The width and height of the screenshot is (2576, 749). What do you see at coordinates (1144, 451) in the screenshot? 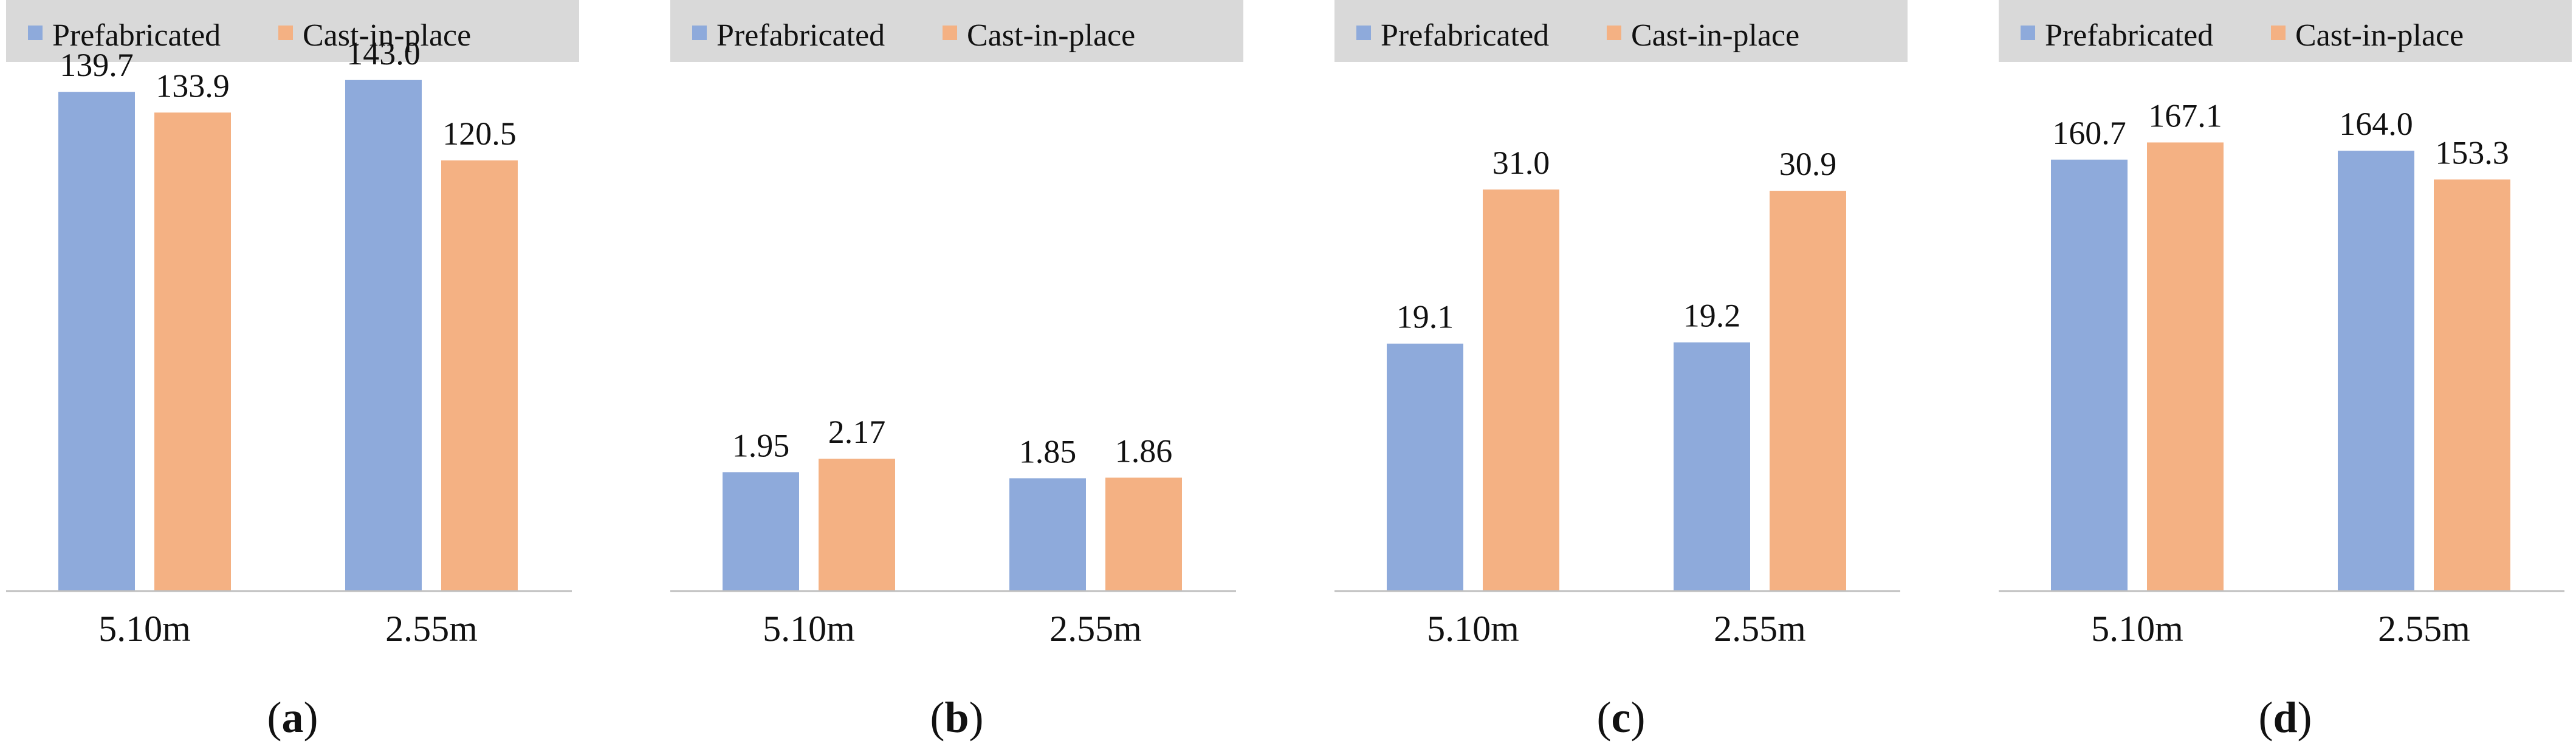
I see `data-label: 1.86` at bounding box center [1144, 451].